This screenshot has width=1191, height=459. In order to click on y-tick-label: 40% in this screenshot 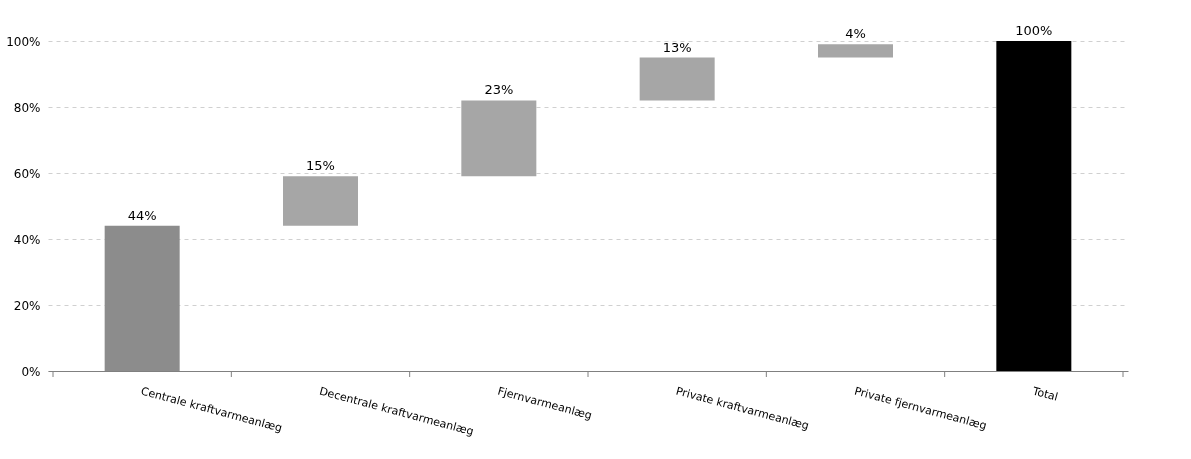, I will do `click(27, 239)`.